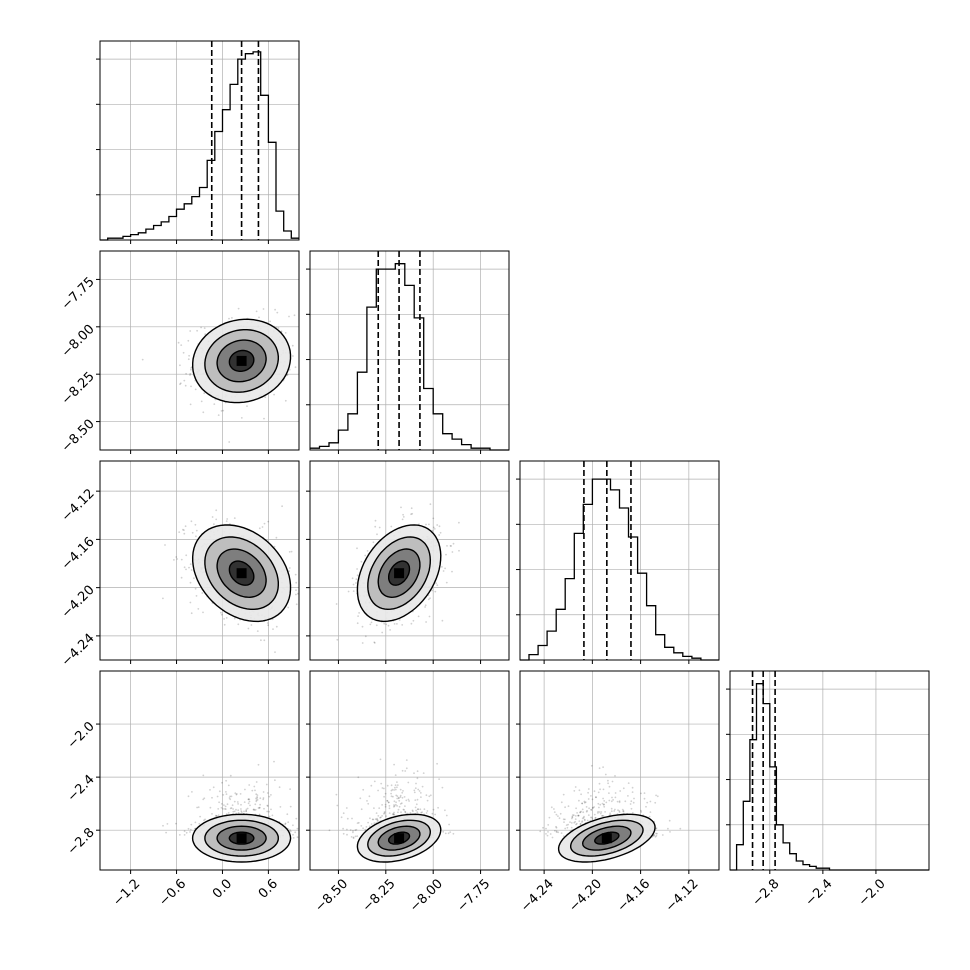 The width and height of the screenshot is (970, 970). What do you see at coordinates (81, 788) in the screenshot?
I see `y-tick-label: −2.4` at bounding box center [81, 788].